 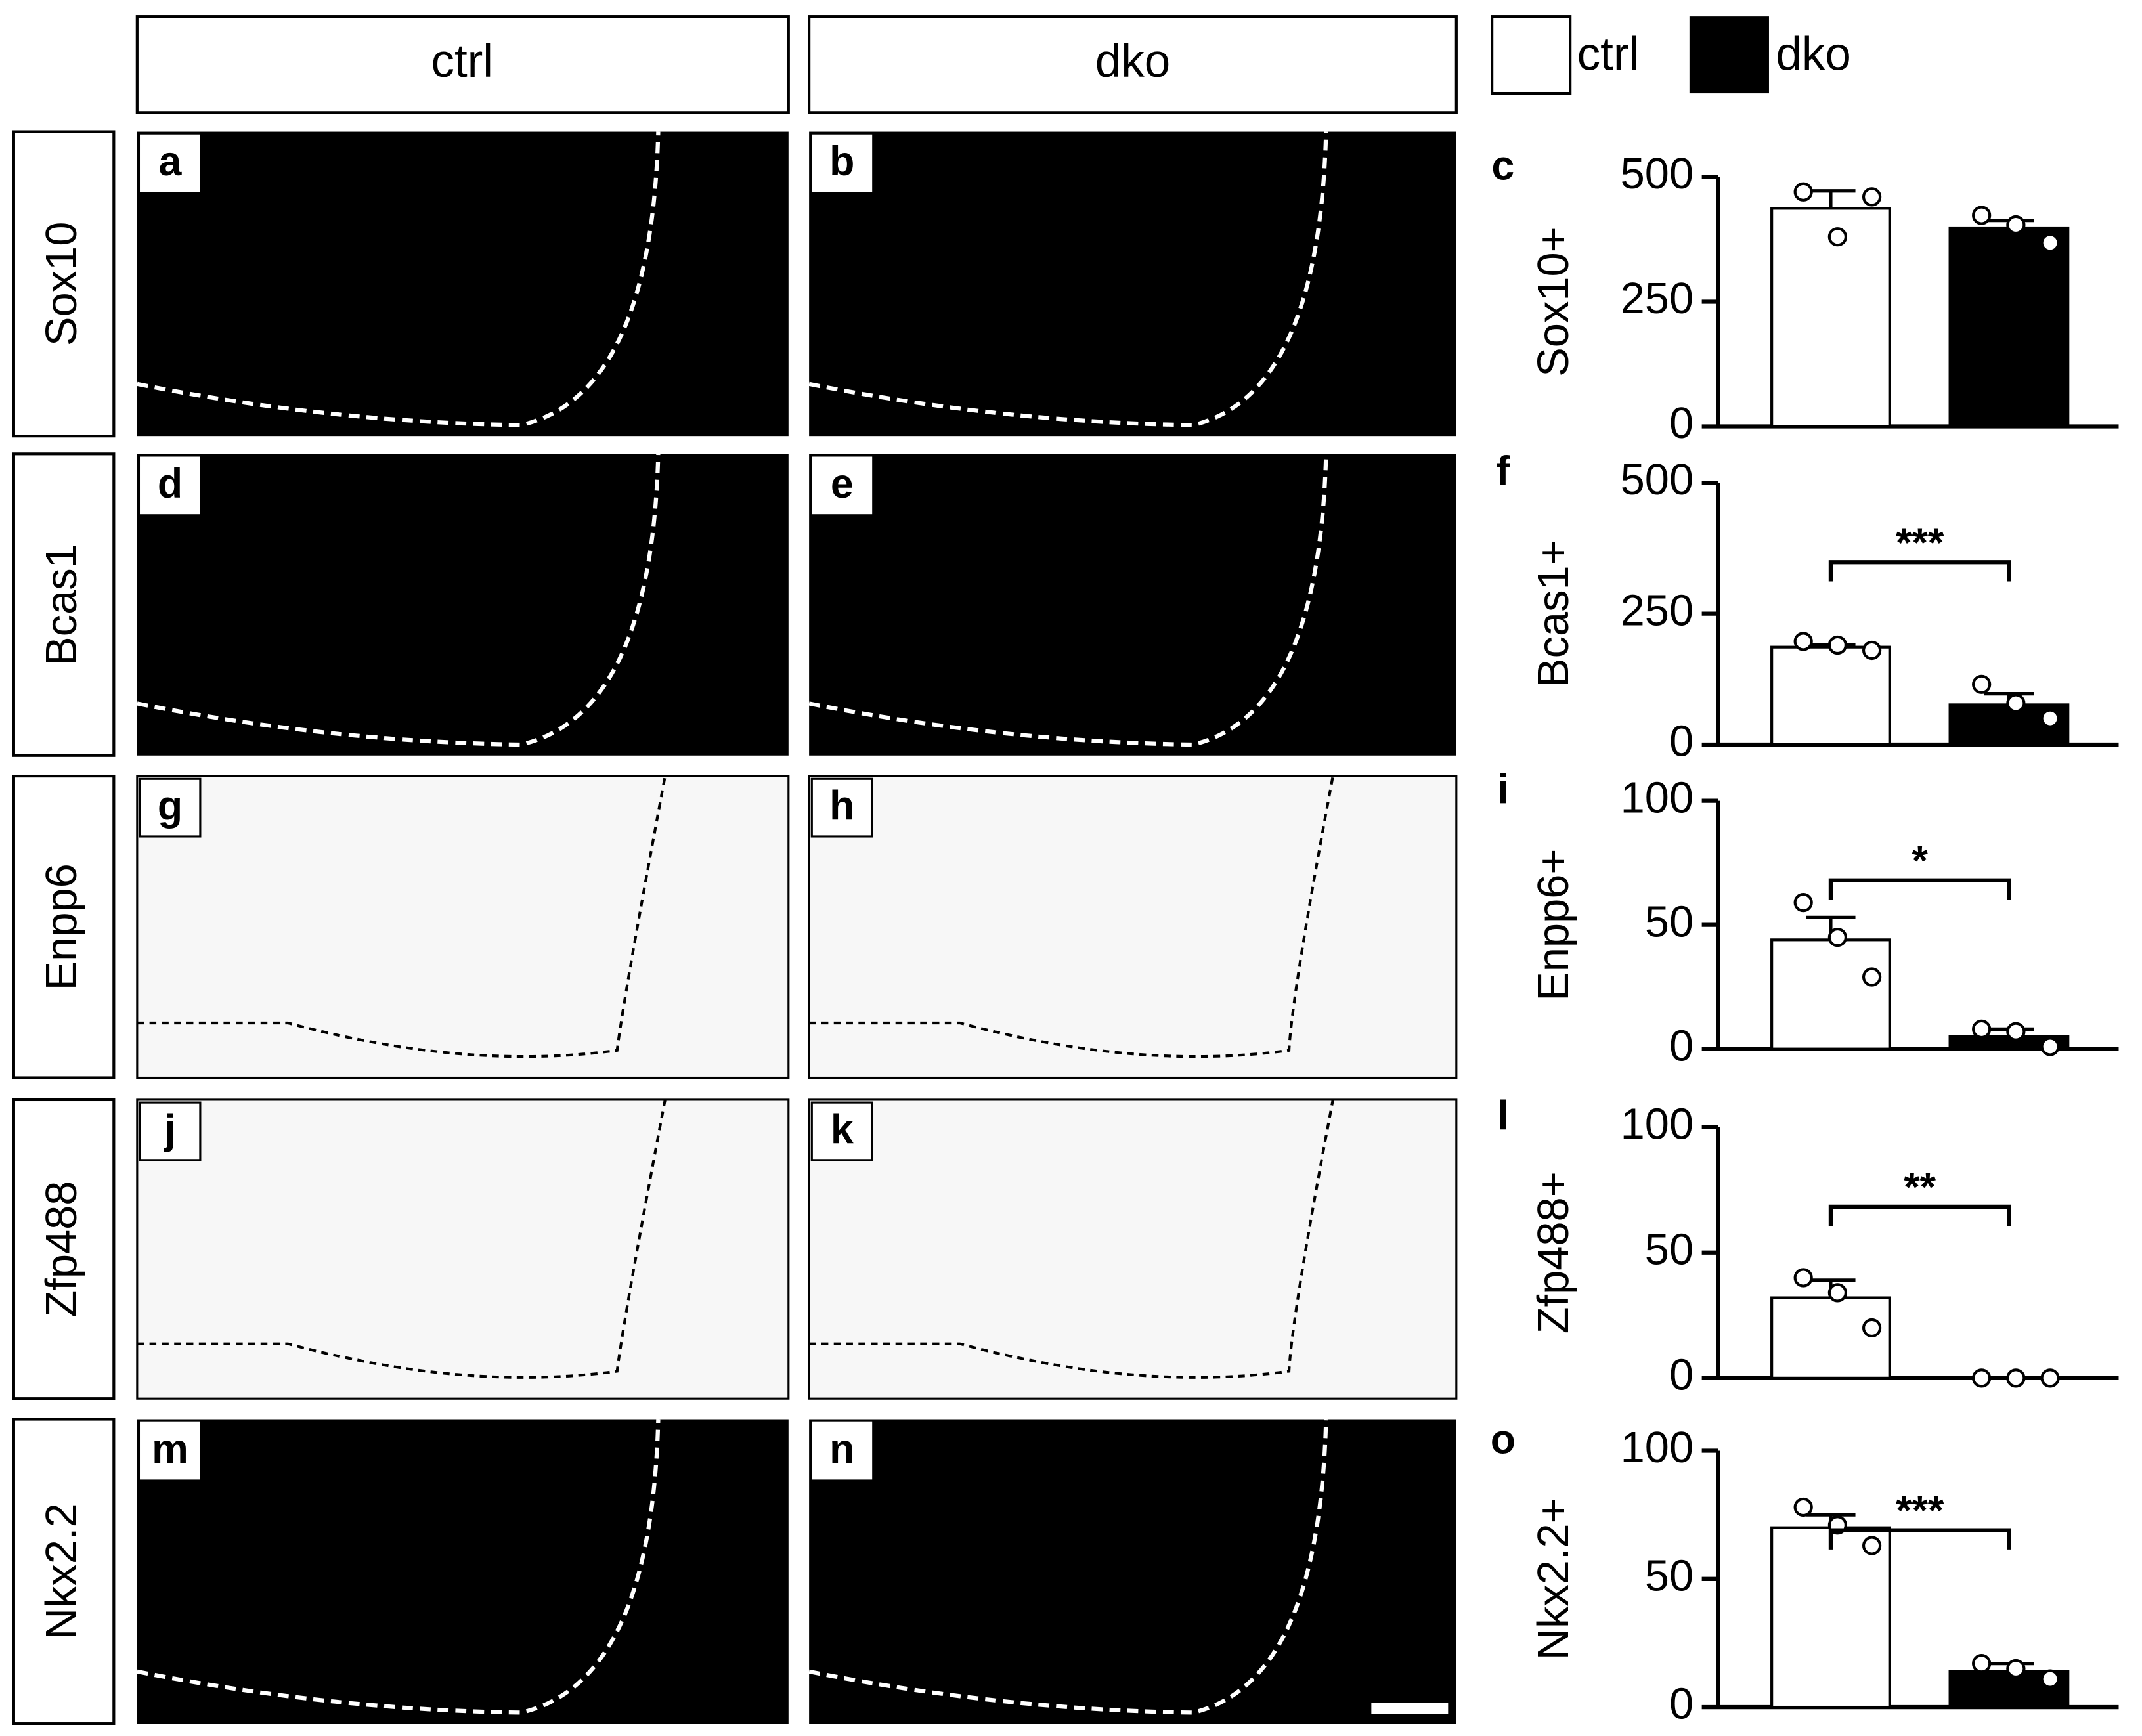 What do you see at coordinates (462, 61) in the screenshot?
I see `column-header: ctrl` at bounding box center [462, 61].